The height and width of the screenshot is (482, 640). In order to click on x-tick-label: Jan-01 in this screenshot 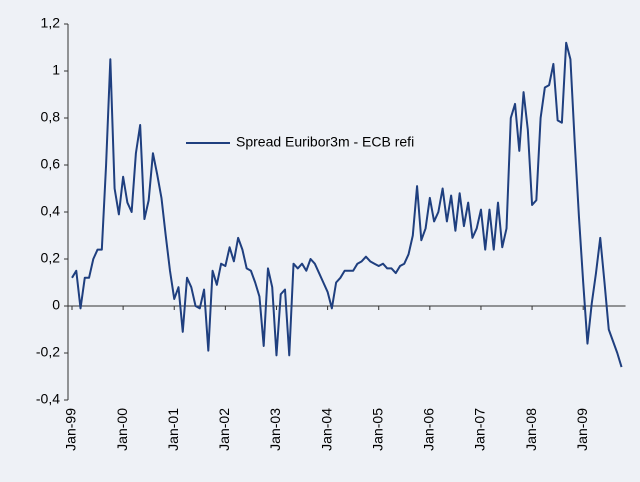, I will do `click(173, 429)`.